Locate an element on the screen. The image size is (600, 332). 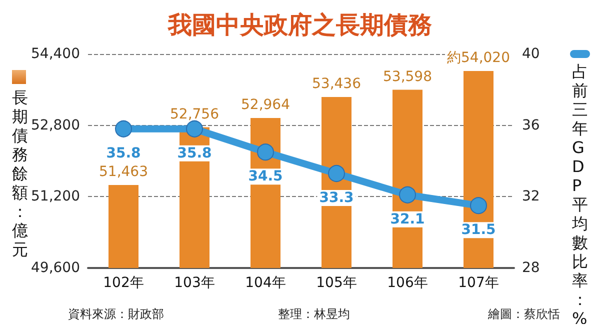
data-label: 53,598 is located at coordinates (407, 76).